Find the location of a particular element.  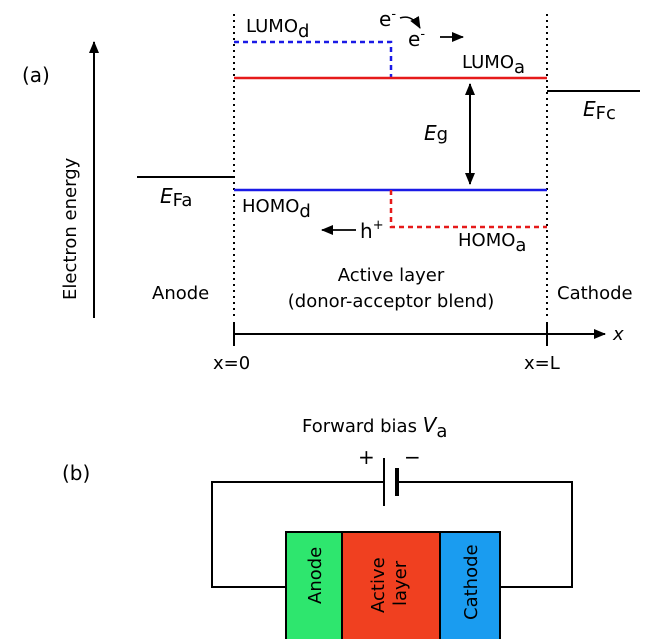

hole-label: h+ is located at coordinates (372, 230).